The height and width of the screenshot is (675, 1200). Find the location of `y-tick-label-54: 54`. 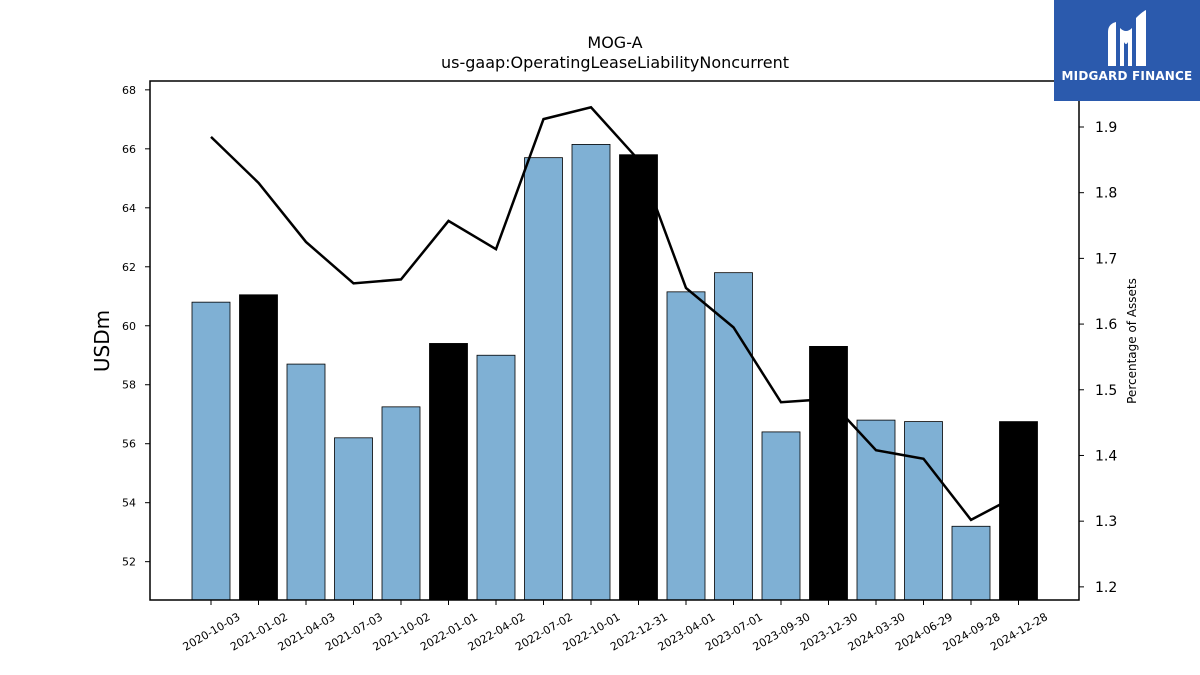

y-tick-label-54: 54 is located at coordinates (129, 503).